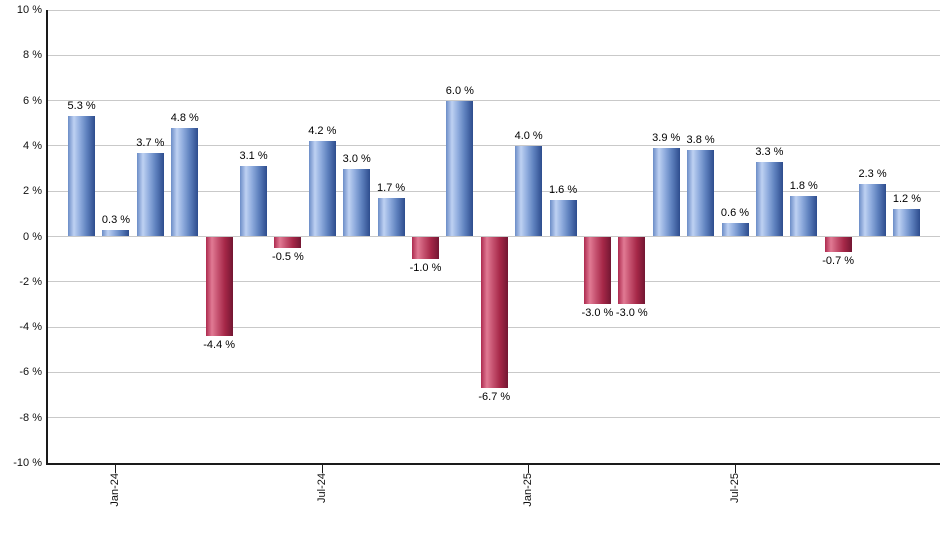 The height and width of the screenshot is (550, 940). What do you see at coordinates (907, 199) in the screenshot?
I see `bar-value-label: 1.2 %` at bounding box center [907, 199].